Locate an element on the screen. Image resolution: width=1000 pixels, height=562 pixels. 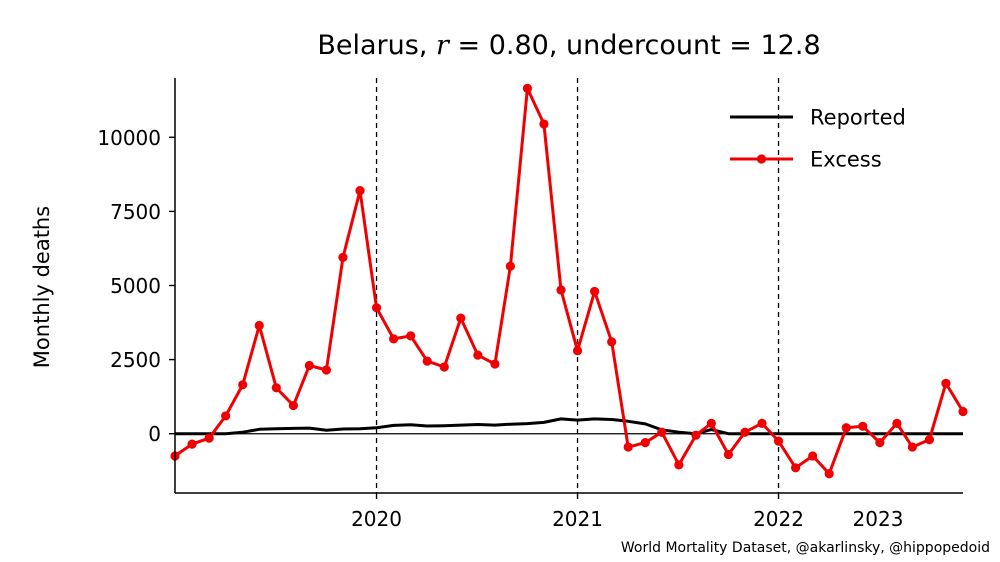
legend-label-reported: Reported is located at coordinates (858, 118).